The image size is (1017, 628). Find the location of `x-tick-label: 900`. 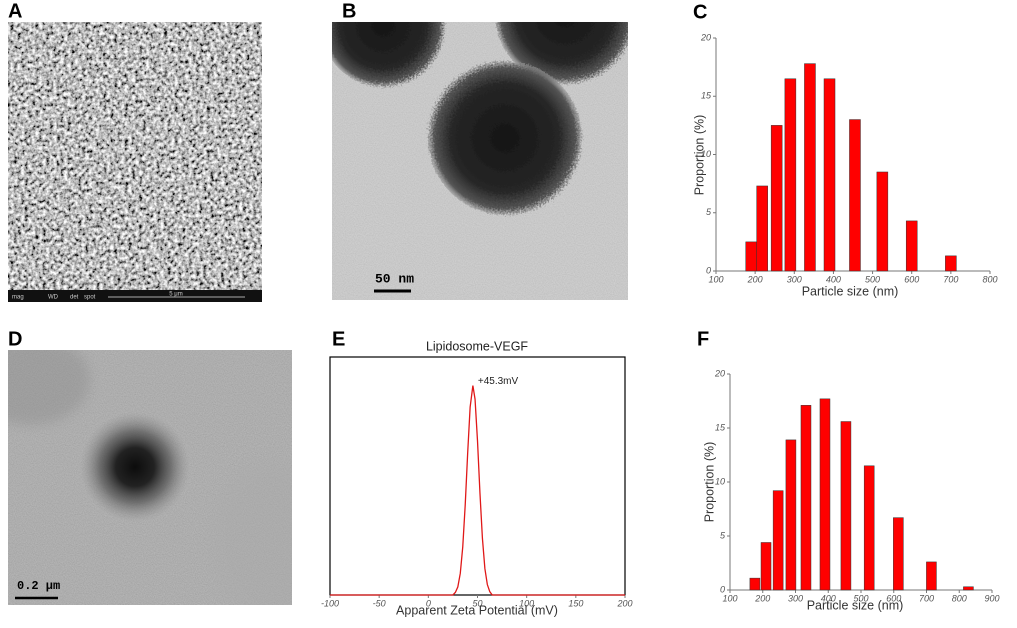

x-tick-label: 900 is located at coordinates (991, 598).